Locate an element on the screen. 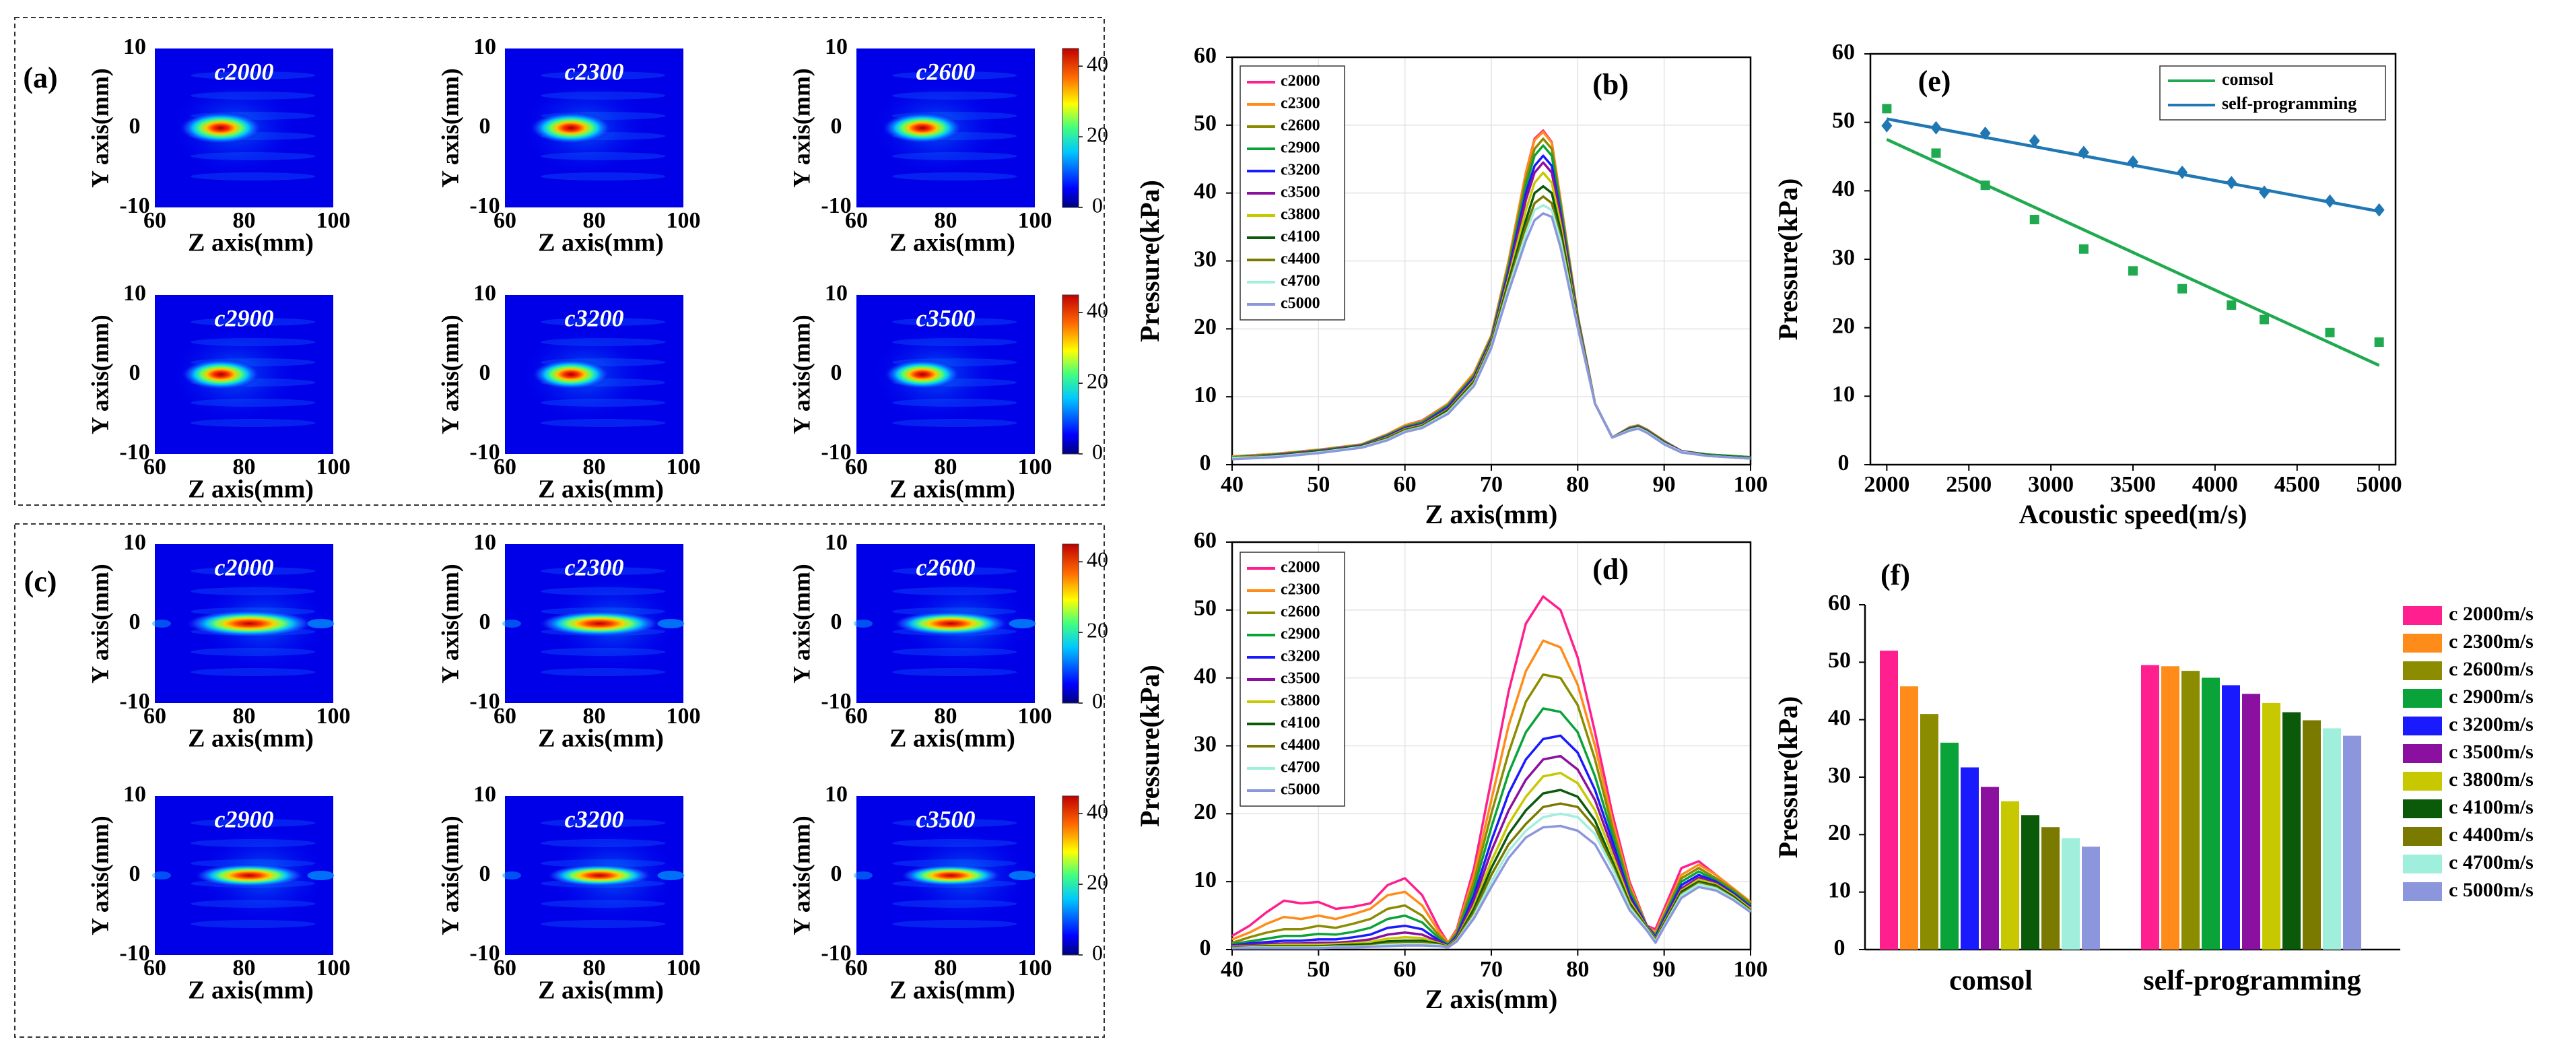 Image resolution: width=2576 pixels, height=1060 pixels. y-tick-label: 20 is located at coordinates (1205, 326).